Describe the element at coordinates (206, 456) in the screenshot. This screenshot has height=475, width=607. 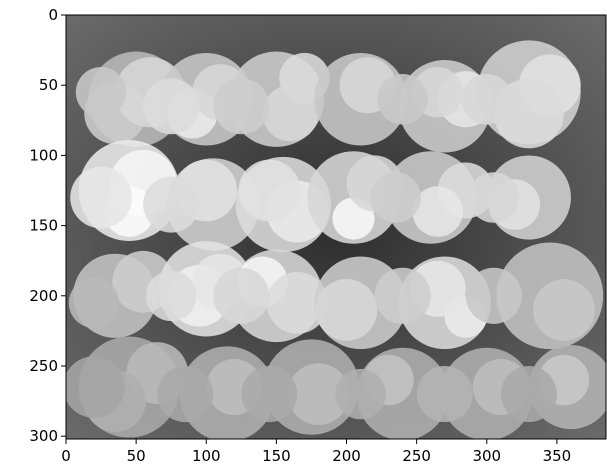
I see `x-tick-label: 100` at that location.